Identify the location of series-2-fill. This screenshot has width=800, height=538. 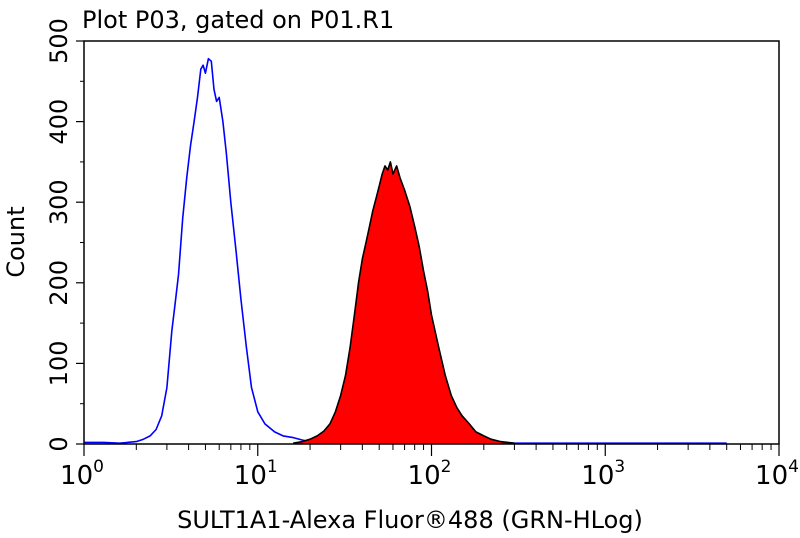
(404, 302).